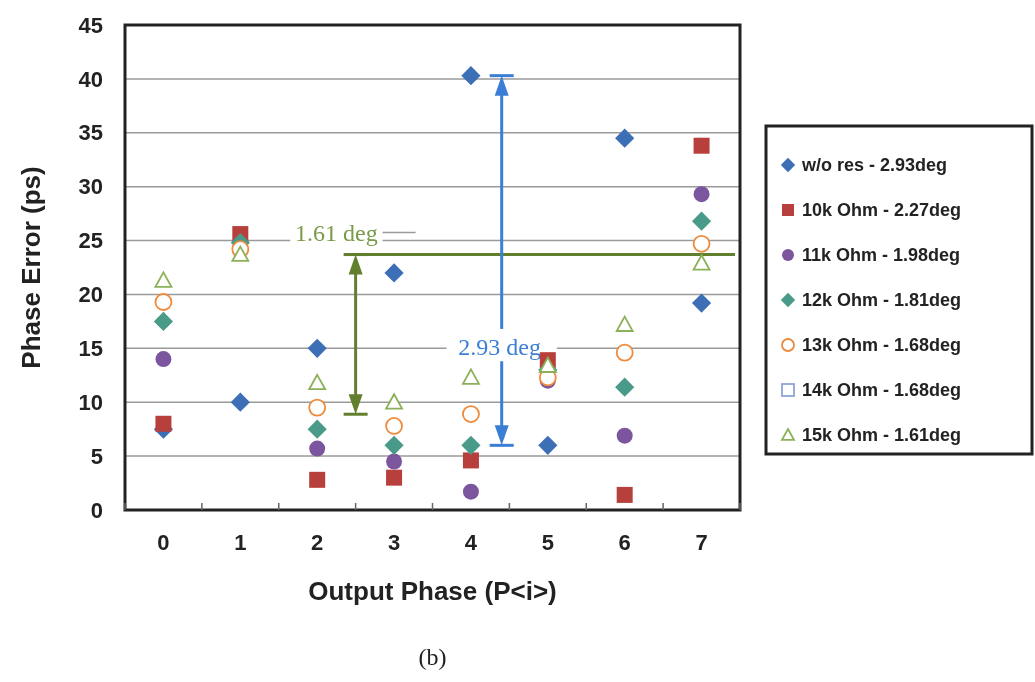 This screenshot has width=1035, height=682. I want to click on annotation: 2.93 deg, so click(500, 346).